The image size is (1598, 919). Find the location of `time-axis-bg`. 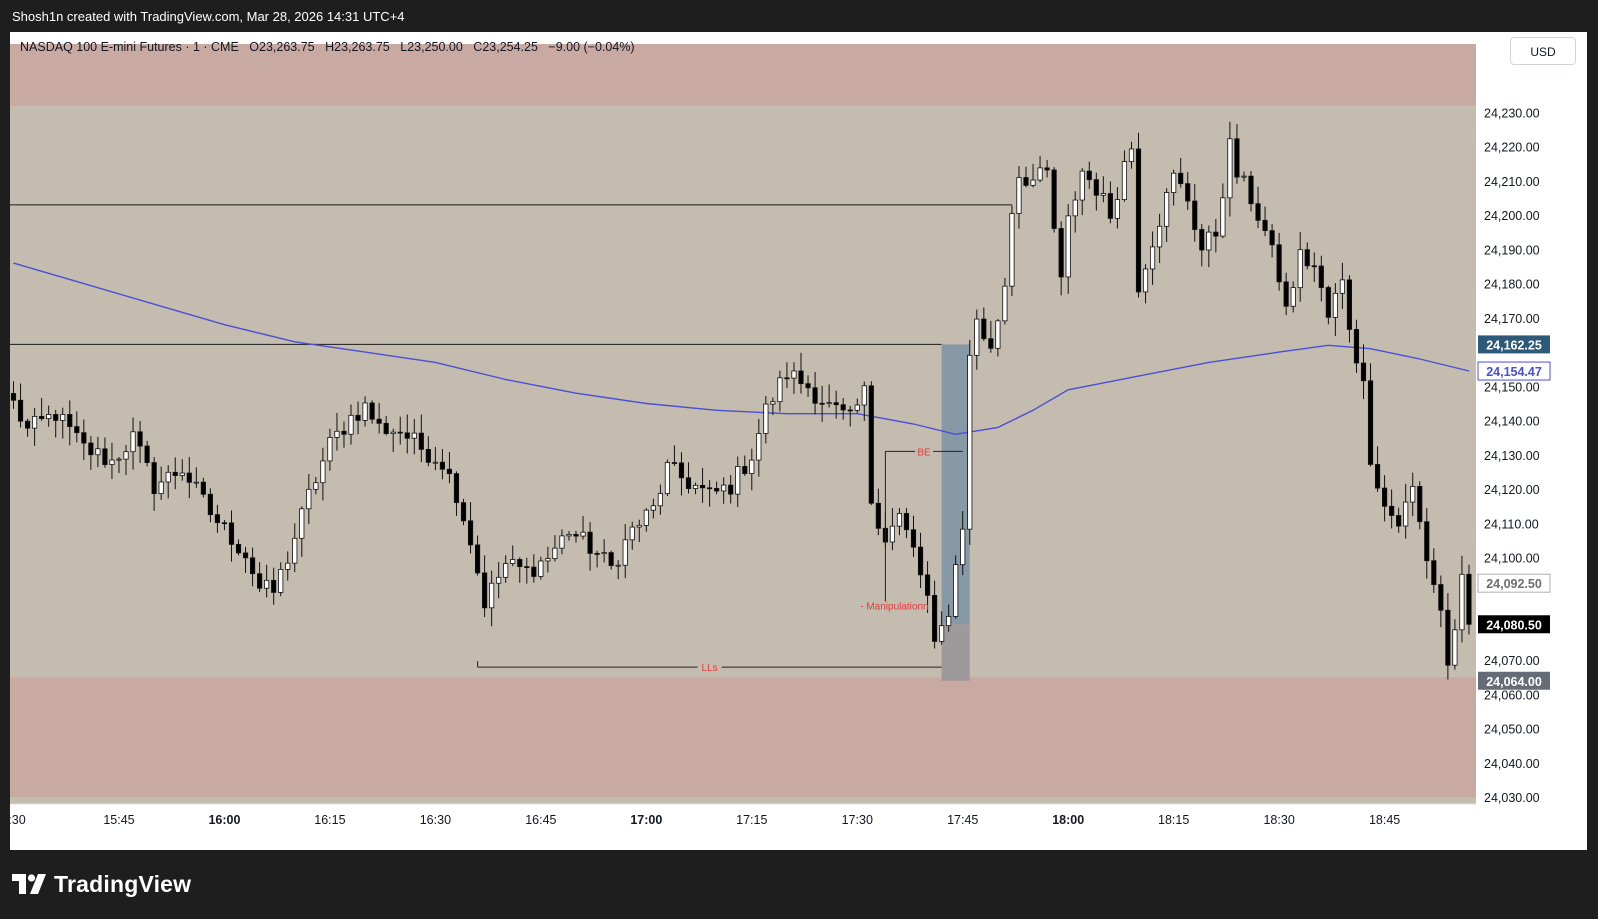

time-axis-bg is located at coordinates (798, 827).